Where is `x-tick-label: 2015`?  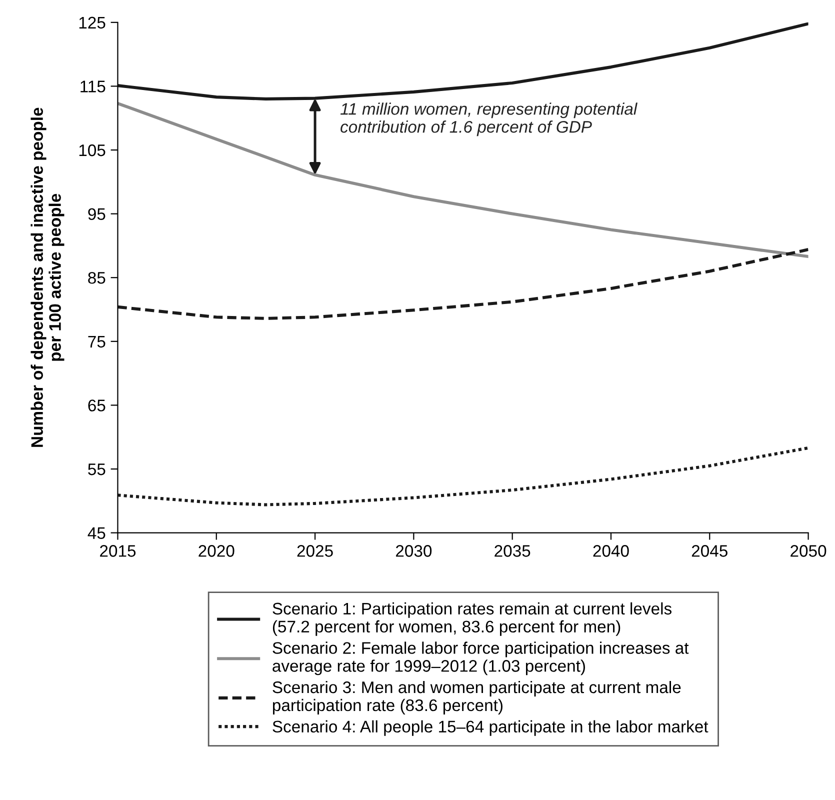 x-tick-label: 2015 is located at coordinates (118, 551).